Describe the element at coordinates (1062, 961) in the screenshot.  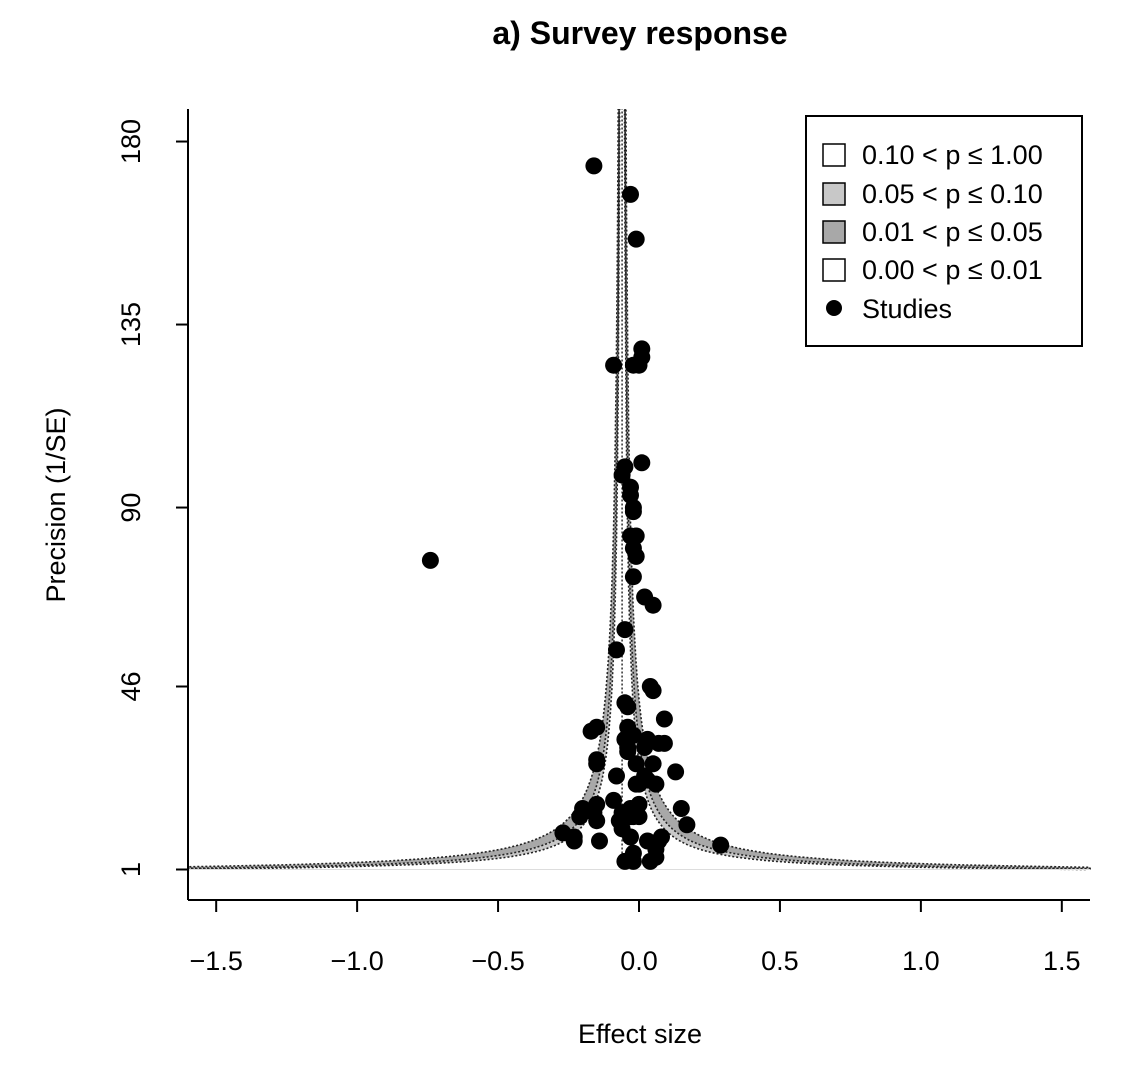
I see `x-tick-label-7: 1.5` at that location.